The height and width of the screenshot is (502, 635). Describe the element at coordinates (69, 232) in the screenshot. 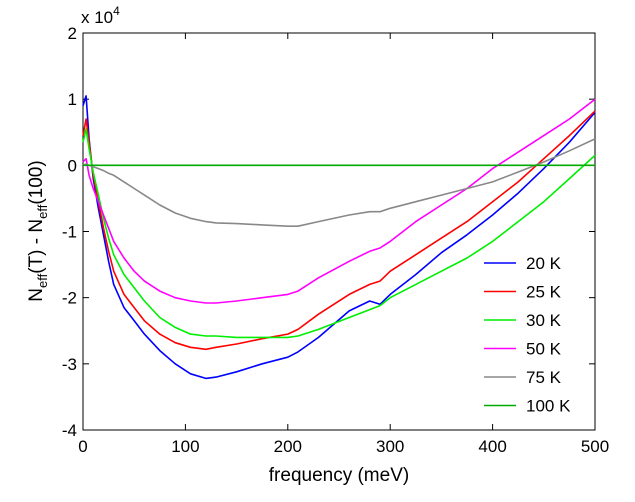

I see `y-tick-label: -1` at that location.